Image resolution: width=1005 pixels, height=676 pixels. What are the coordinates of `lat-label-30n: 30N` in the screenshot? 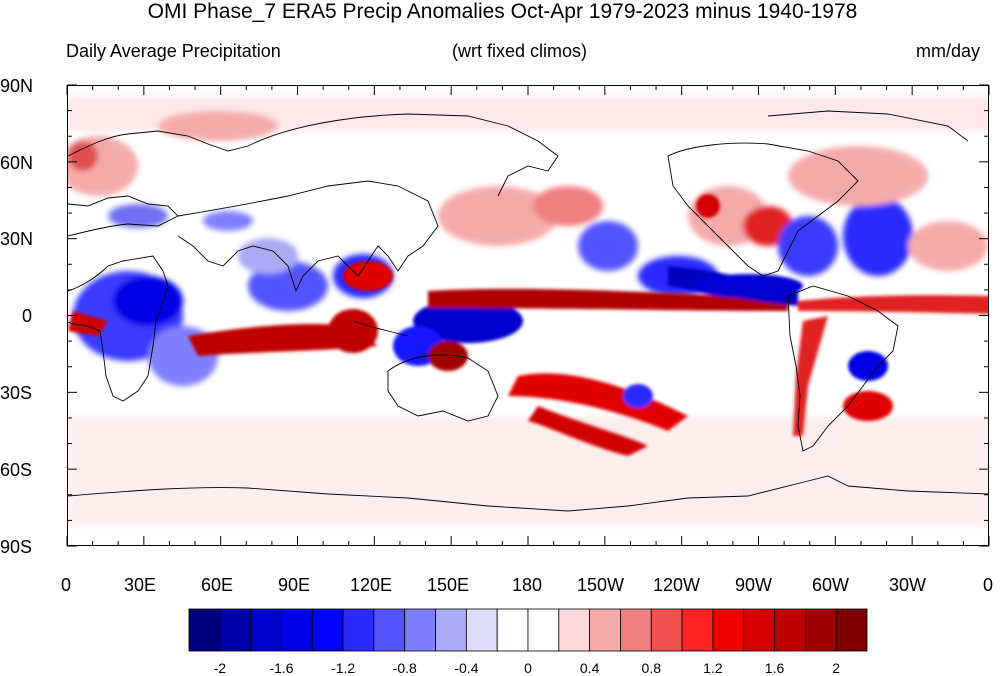 It's located at (17, 239).